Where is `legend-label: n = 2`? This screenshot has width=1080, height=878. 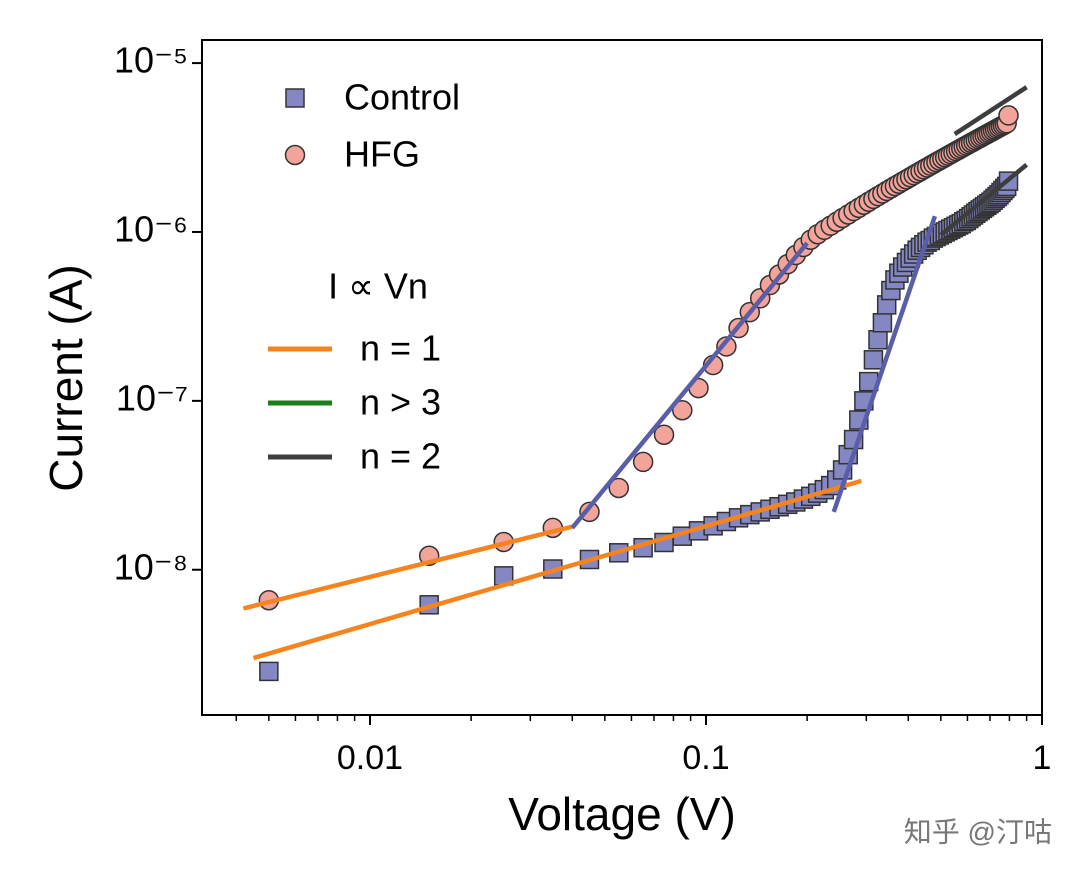 legend-label: n = 2 is located at coordinates (400, 456).